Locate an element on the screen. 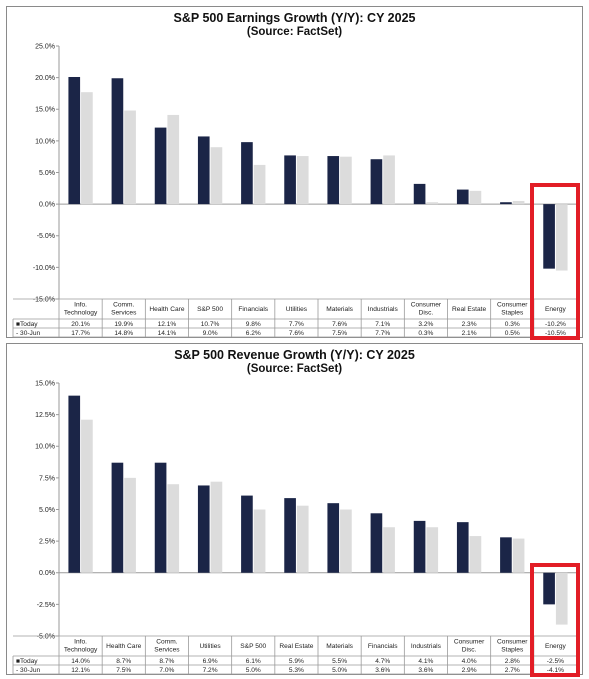 The height and width of the screenshot is (679, 589). table-value-today: 9.8% is located at coordinates (253, 324).